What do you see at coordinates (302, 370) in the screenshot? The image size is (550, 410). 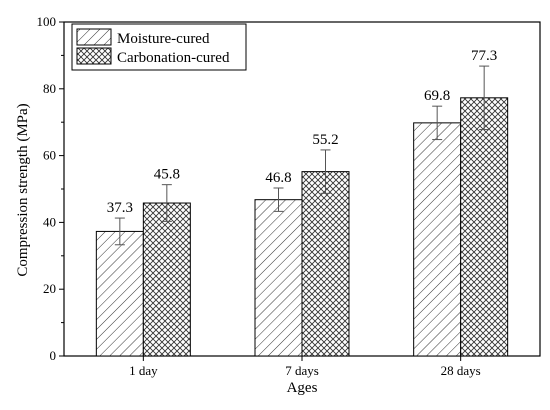 I see `x-tick-label: 7 days` at bounding box center [302, 370].